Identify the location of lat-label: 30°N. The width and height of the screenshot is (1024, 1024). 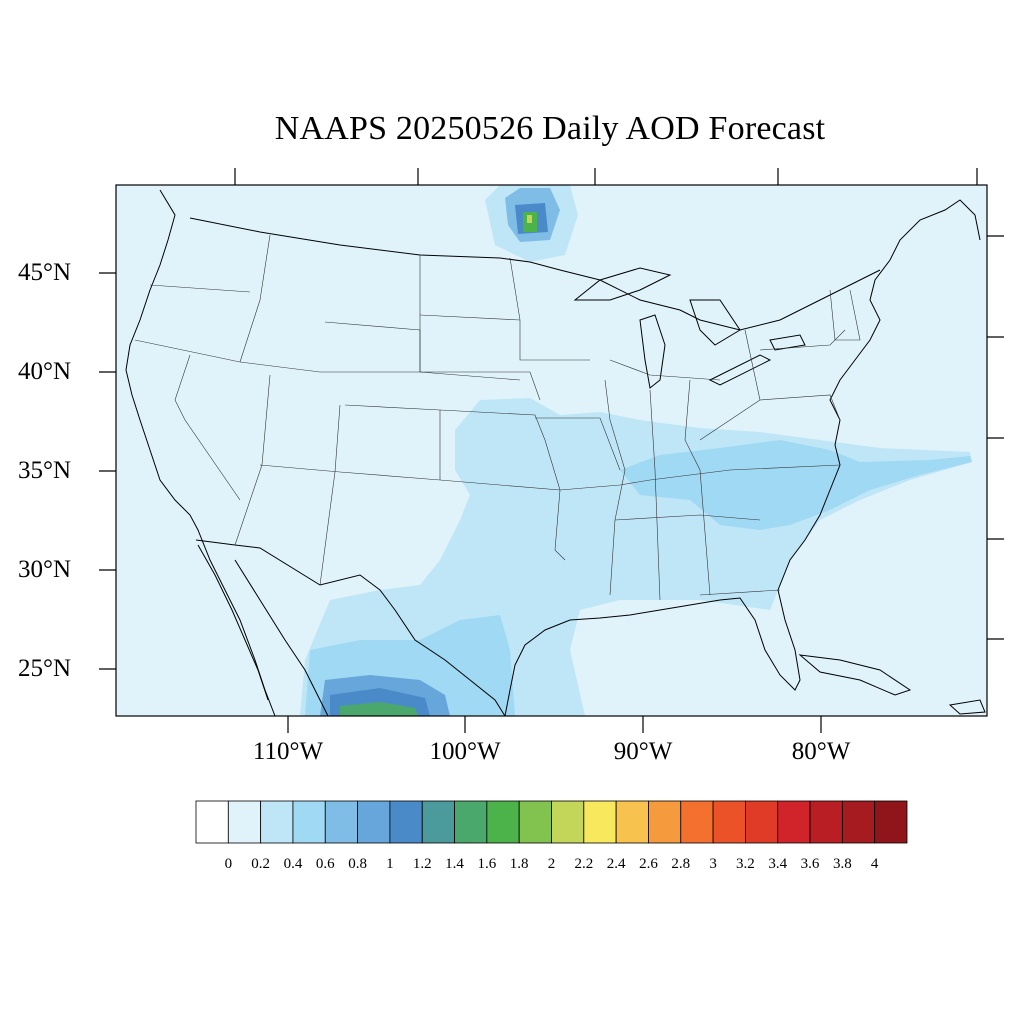
(45, 569).